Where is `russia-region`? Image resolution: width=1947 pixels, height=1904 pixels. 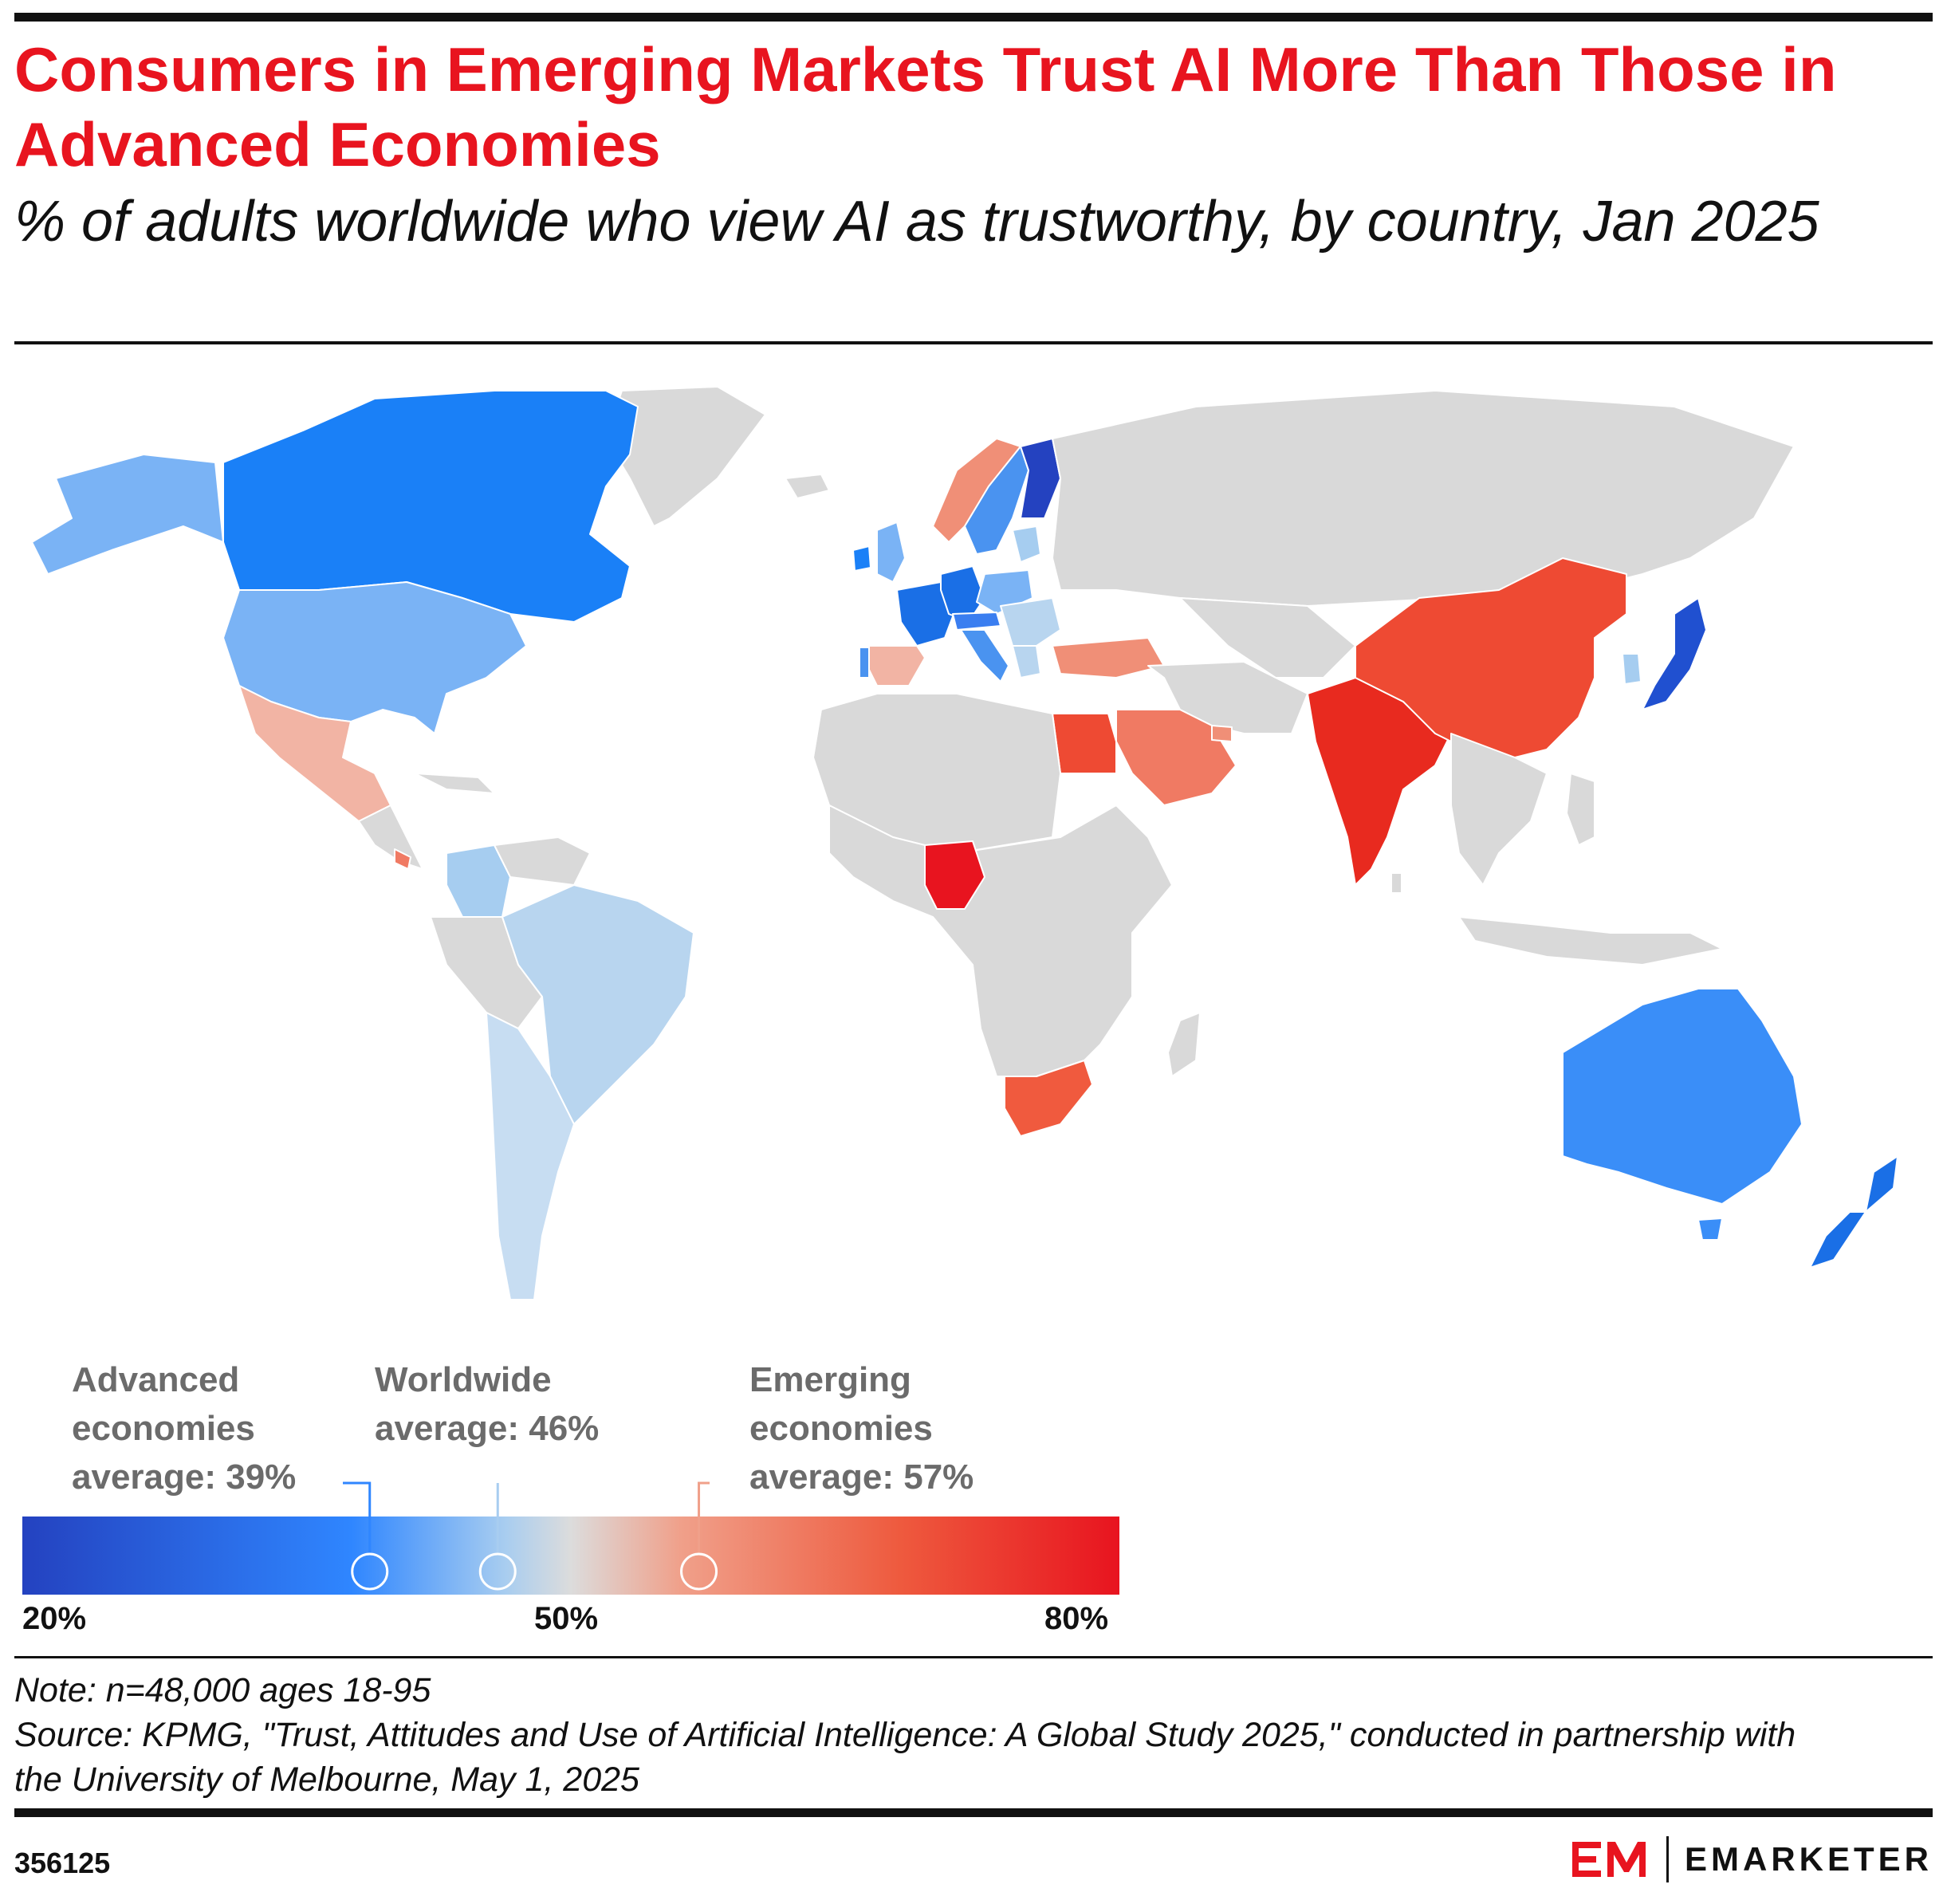
russia-region is located at coordinates (1423, 498).